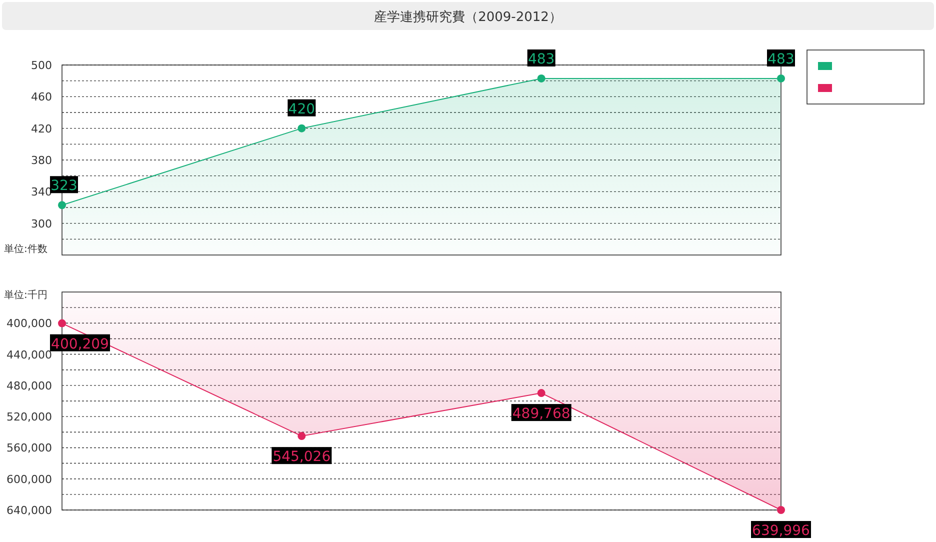 Image resolution: width=936 pixels, height=542 pixels. I want to click on y-tick-label: 380, so click(41, 160).